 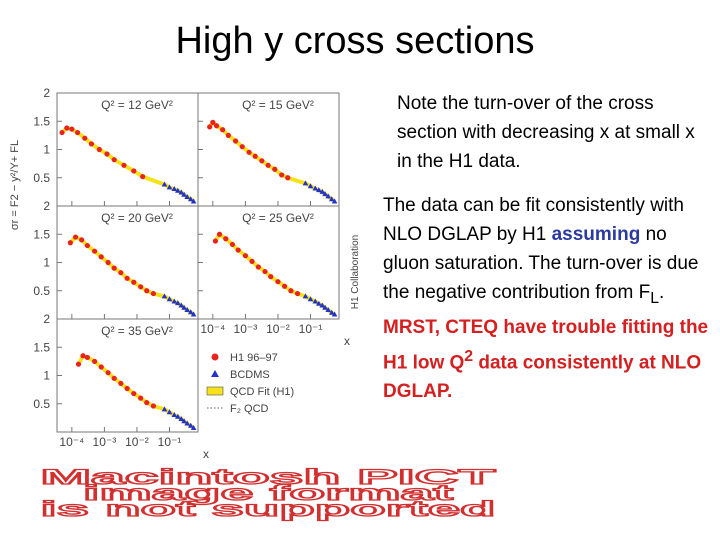 I want to click on legend-fit, so click(x=215, y=391).